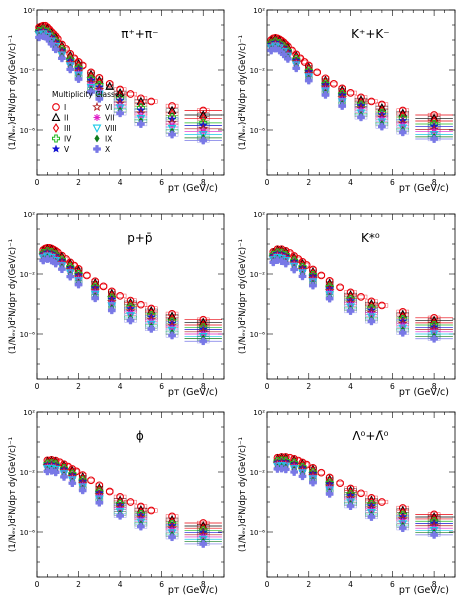 The height and width of the screenshot is (599, 463). Describe the element at coordinates (110, 118) in the screenshot. I see `legend-label: VII` at that location.